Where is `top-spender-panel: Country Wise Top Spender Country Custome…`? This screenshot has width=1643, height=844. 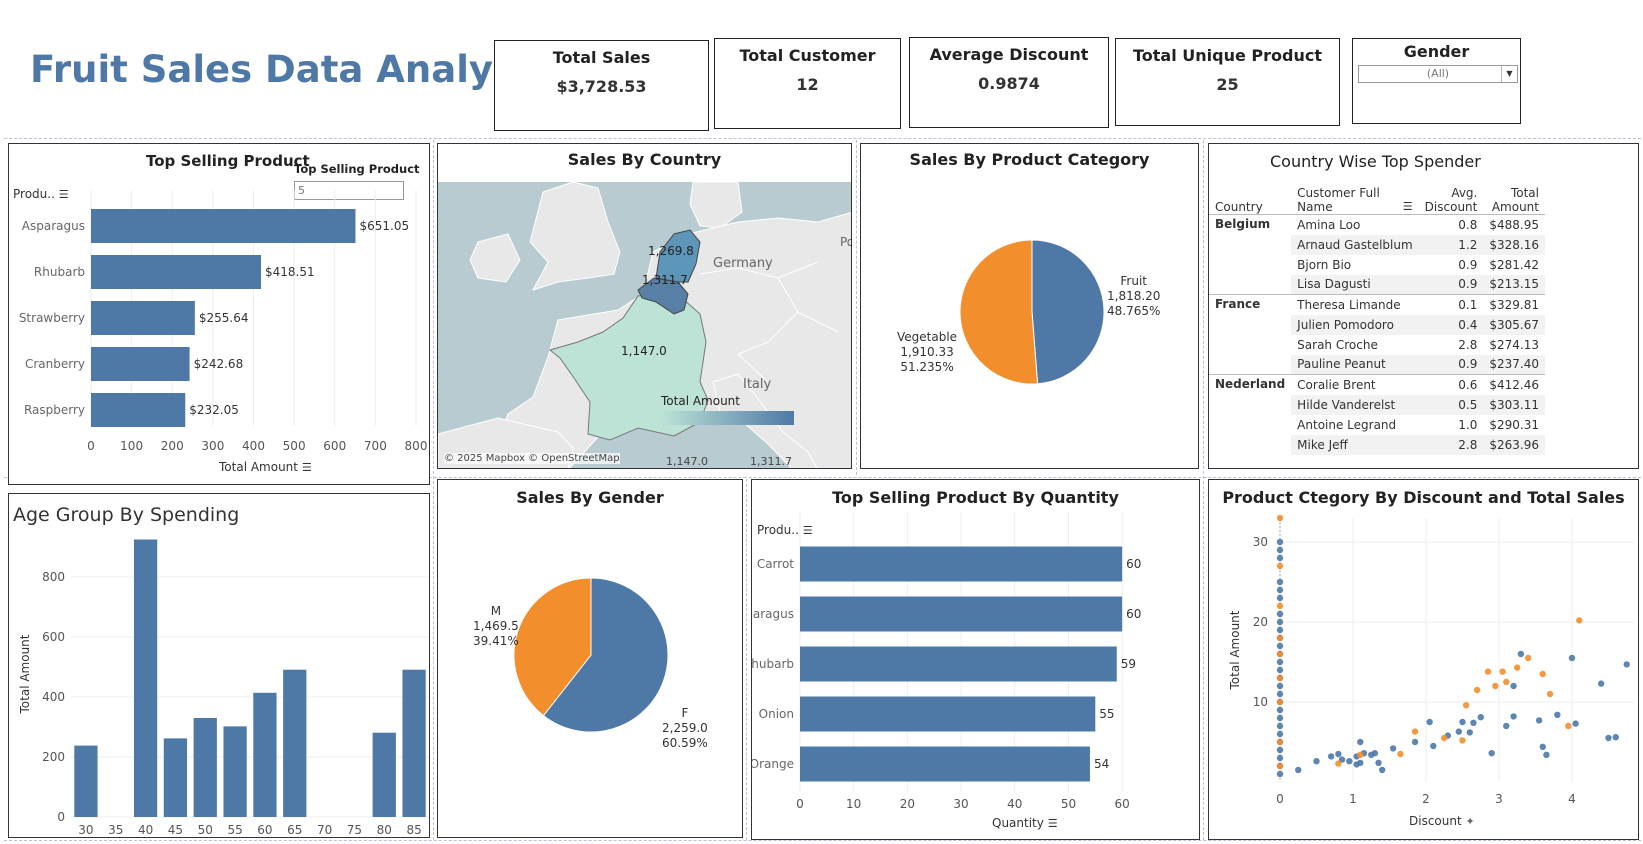 top-spender-panel: Country Wise Top Spender Country Custome… is located at coordinates (1423, 306).